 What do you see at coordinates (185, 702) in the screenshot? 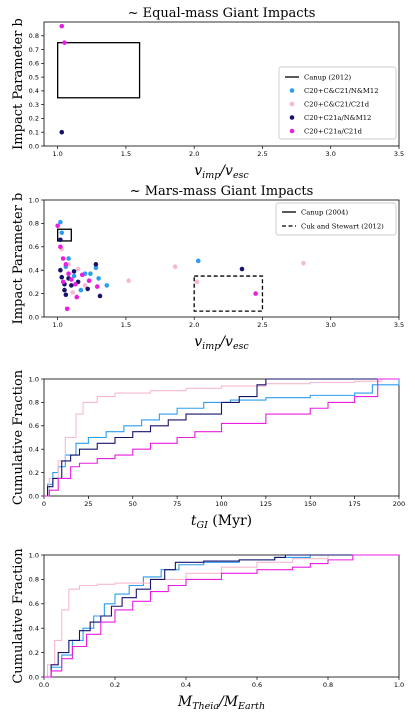
I see `x-axis-label-part: M` at bounding box center [185, 702].